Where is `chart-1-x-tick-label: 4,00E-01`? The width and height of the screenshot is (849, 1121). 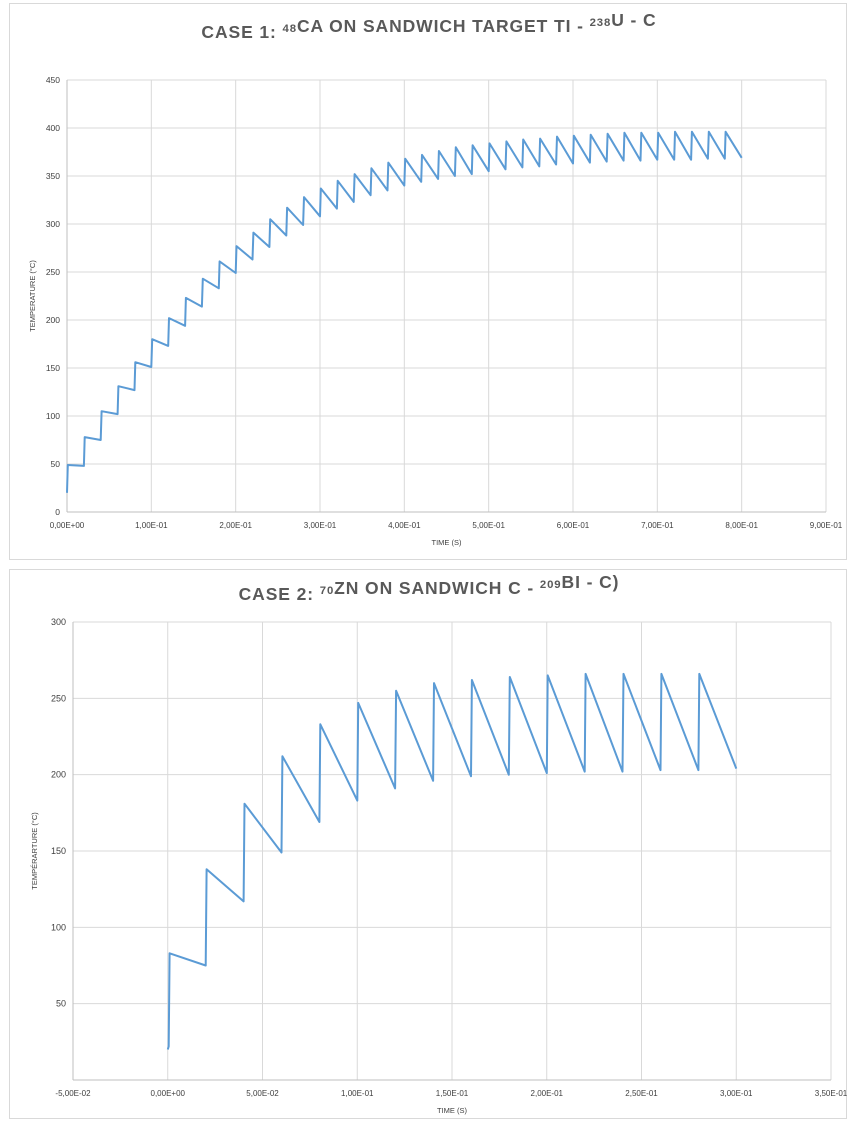
chart-1-x-tick-label: 4,00E-01 is located at coordinates (404, 525).